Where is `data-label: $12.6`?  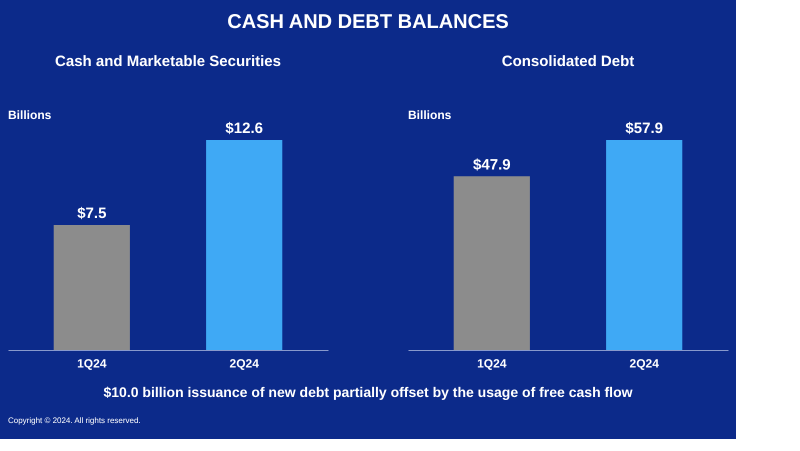 data-label: $12.6 is located at coordinates (244, 128).